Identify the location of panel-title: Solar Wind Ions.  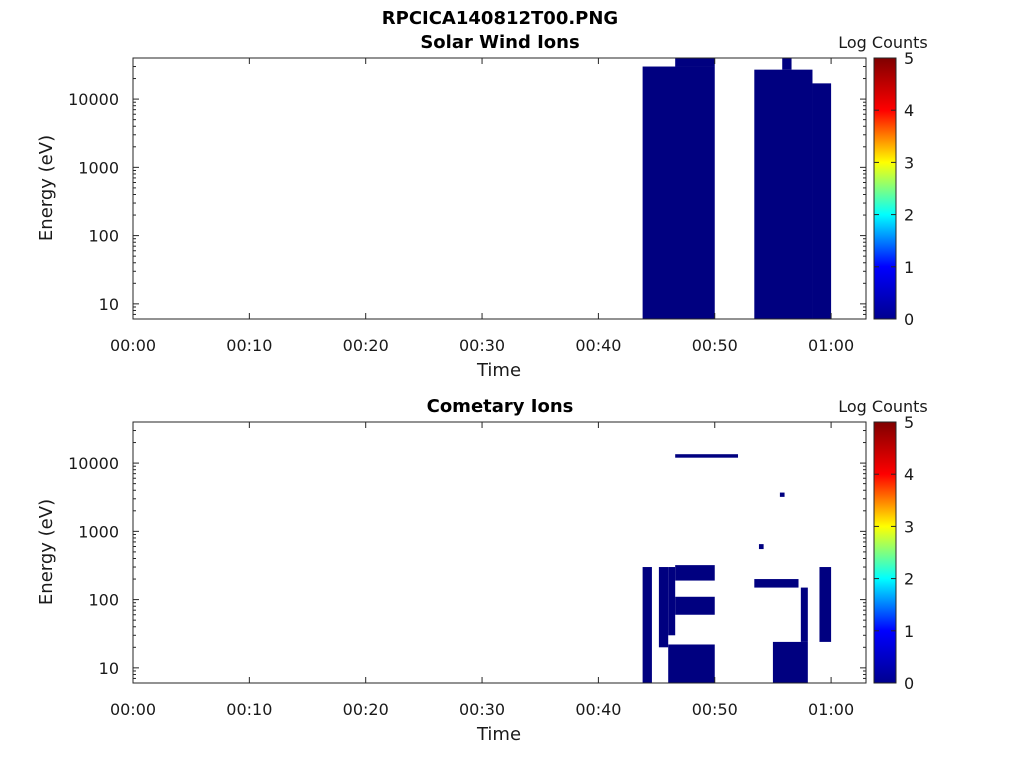
(499, 42).